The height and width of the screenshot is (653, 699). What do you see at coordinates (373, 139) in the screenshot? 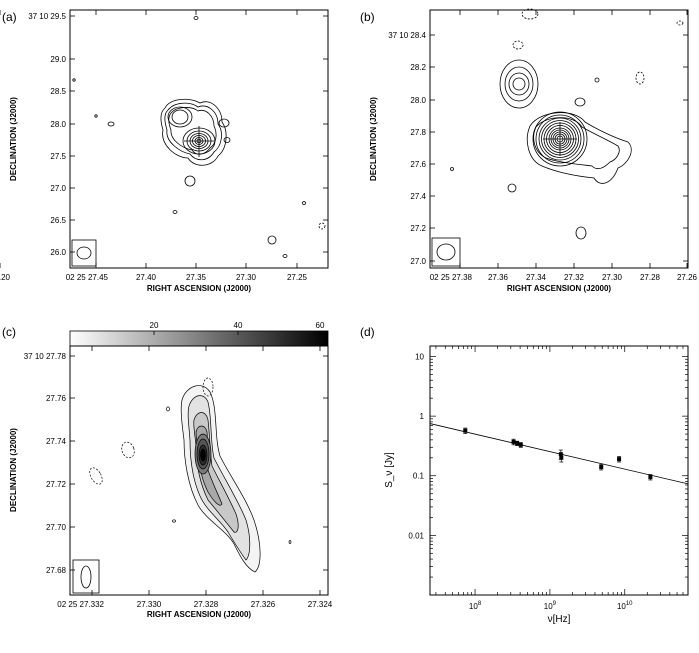
I see `panel-b-ylabel: DECLINATION (J2000)` at bounding box center [373, 139].